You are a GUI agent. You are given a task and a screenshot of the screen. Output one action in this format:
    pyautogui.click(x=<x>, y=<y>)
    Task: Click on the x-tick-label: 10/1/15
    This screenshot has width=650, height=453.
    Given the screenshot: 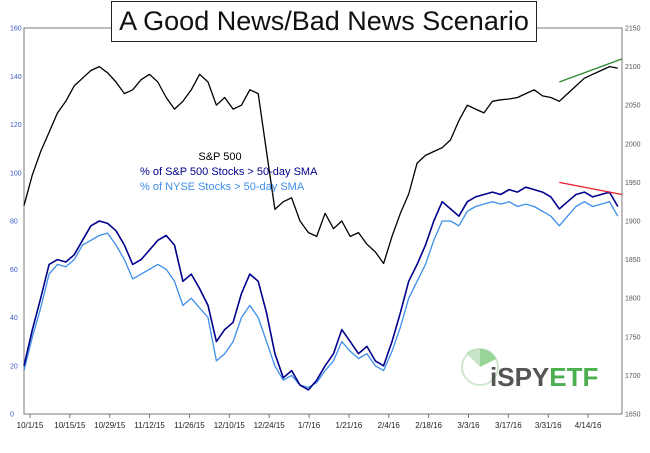 What is the action you would take?
    pyautogui.click(x=30, y=425)
    